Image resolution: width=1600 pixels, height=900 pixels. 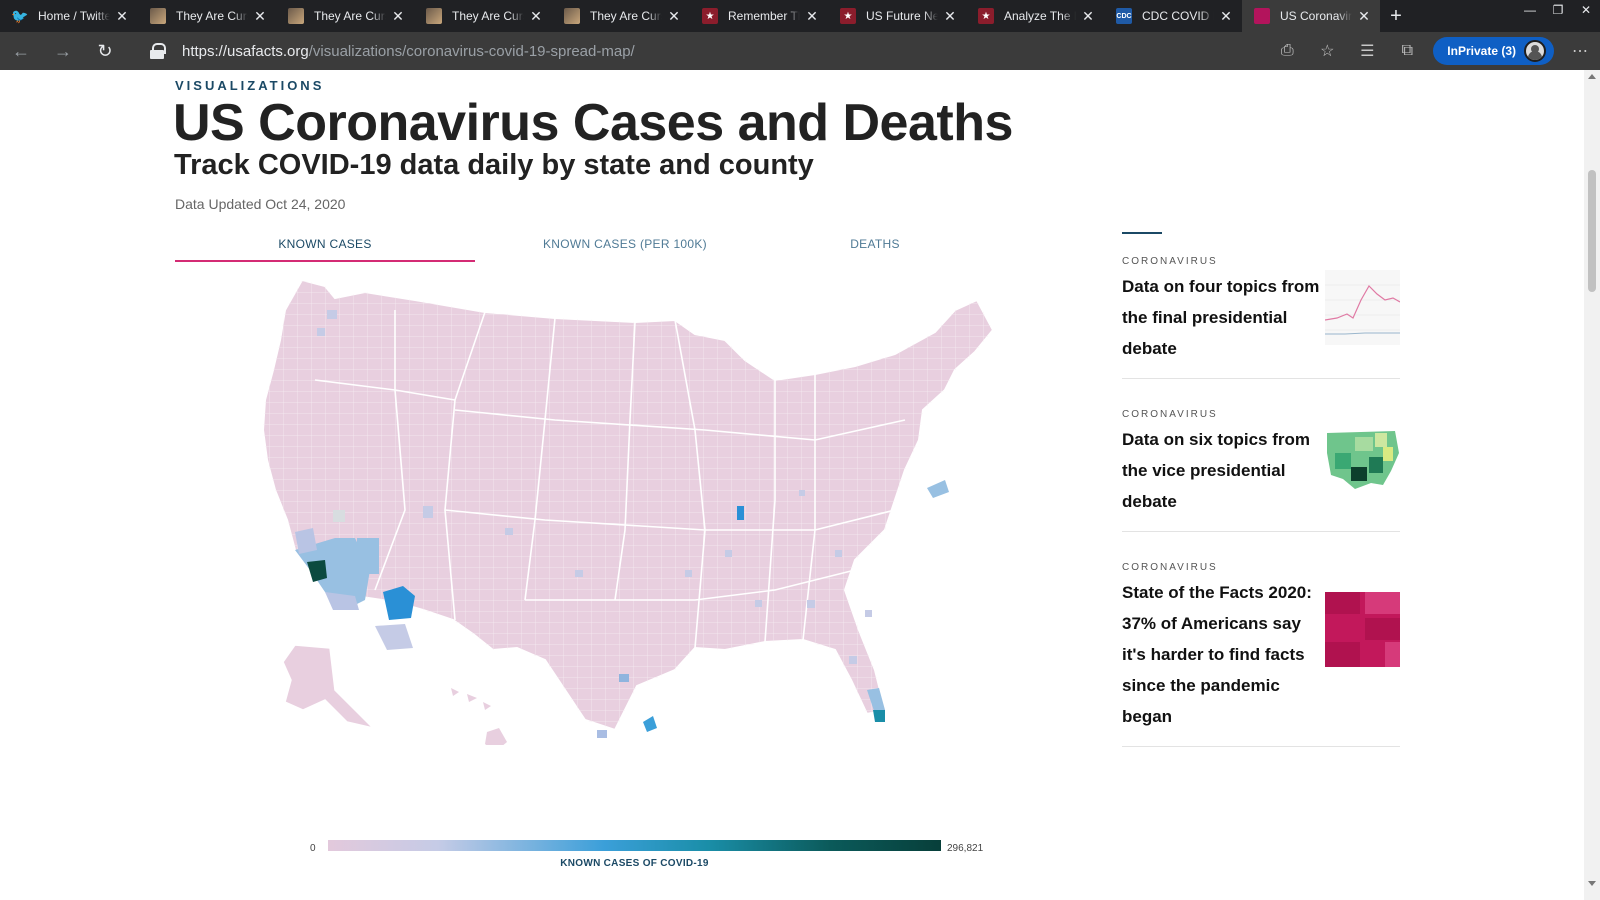 What do you see at coordinates (63, 50) in the screenshot?
I see `forward-icon: →` at bounding box center [63, 50].